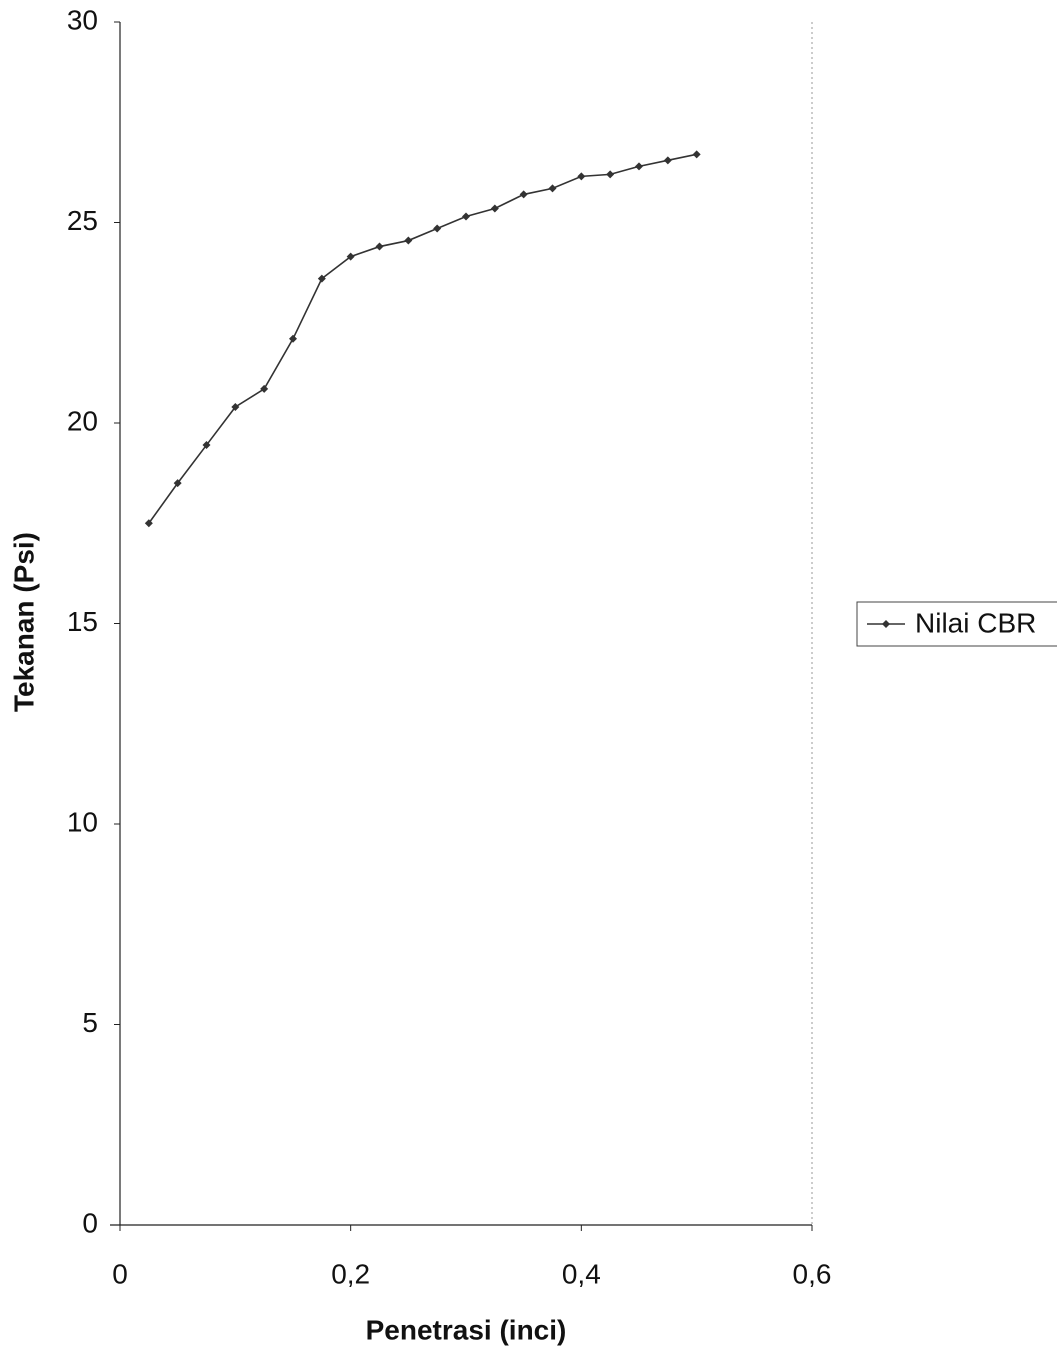 The height and width of the screenshot is (1352, 1057). What do you see at coordinates (886, 624) in the screenshot?
I see `legend-marker` at bounding box center [886, 624].